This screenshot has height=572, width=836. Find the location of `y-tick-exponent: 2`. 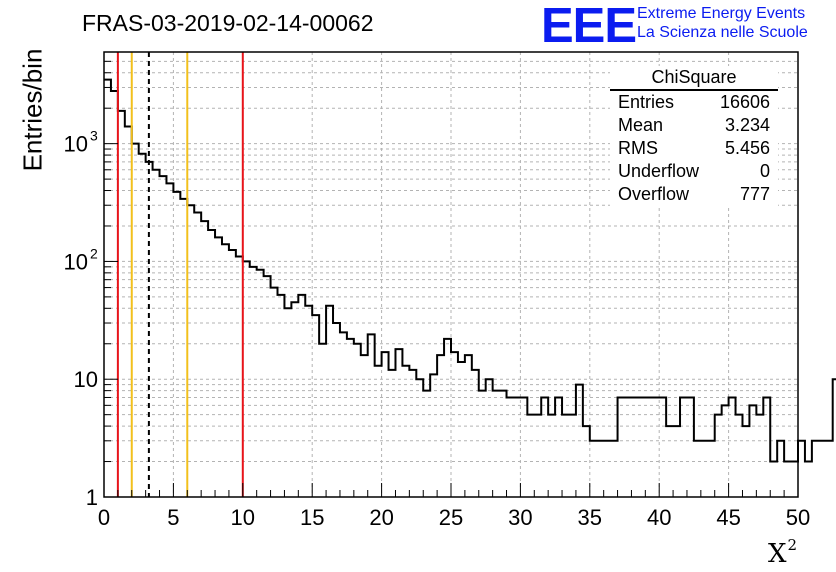

y-tick-exponent: 2 is located at coordinates (94, 253).